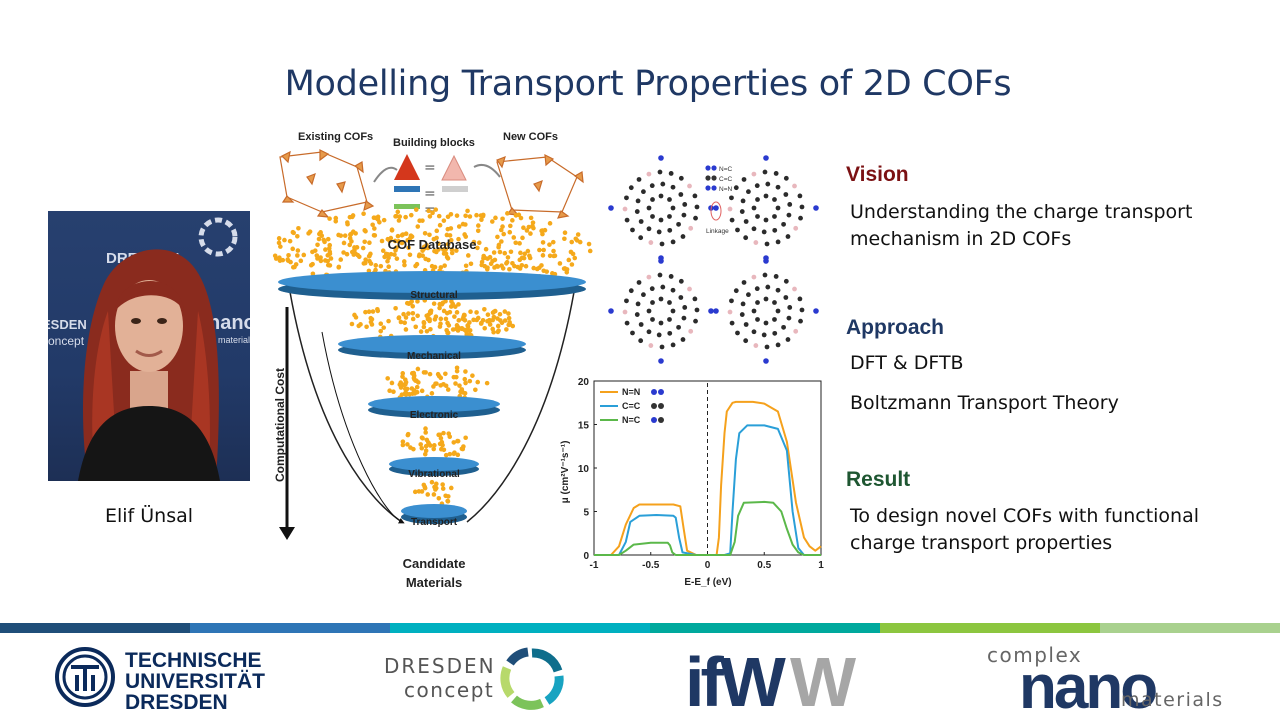 The image size is (1280, 720). Describe the element at coordinates (229, 323) in the screenshot. I see `backdrop-text: nano` at that location.